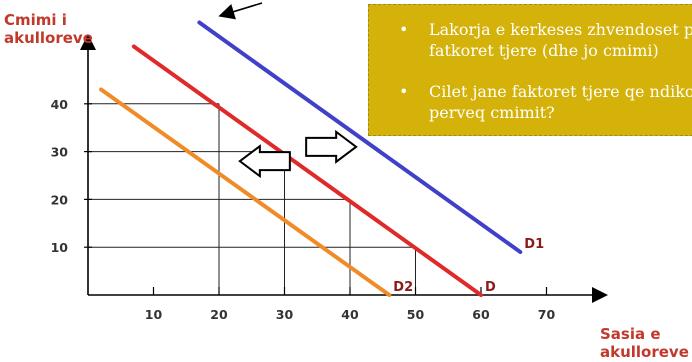  Describe the element at coordinates (544, 50) in the screenshot. I see `note-text-2: fatkoret tjere (dhe jo cmimi)` at that location.